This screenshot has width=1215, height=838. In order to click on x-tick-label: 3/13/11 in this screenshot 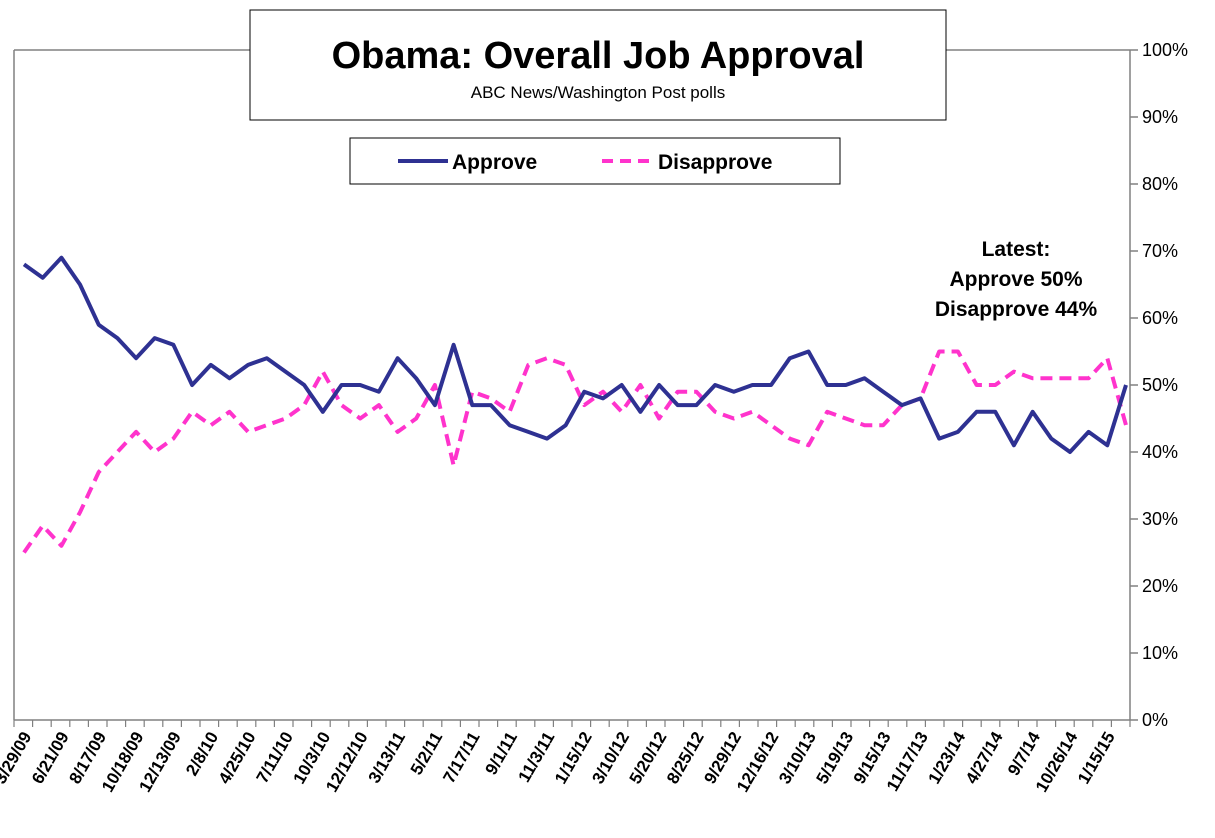, I will do `click(387, 758)`.